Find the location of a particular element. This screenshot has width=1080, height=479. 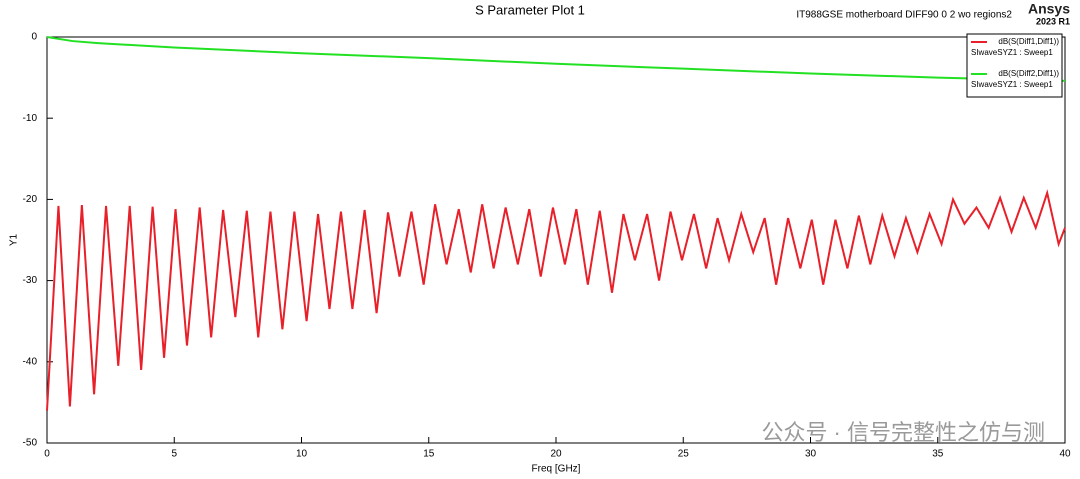

y-tick-label: -50 is located at coordinates (30, 443).